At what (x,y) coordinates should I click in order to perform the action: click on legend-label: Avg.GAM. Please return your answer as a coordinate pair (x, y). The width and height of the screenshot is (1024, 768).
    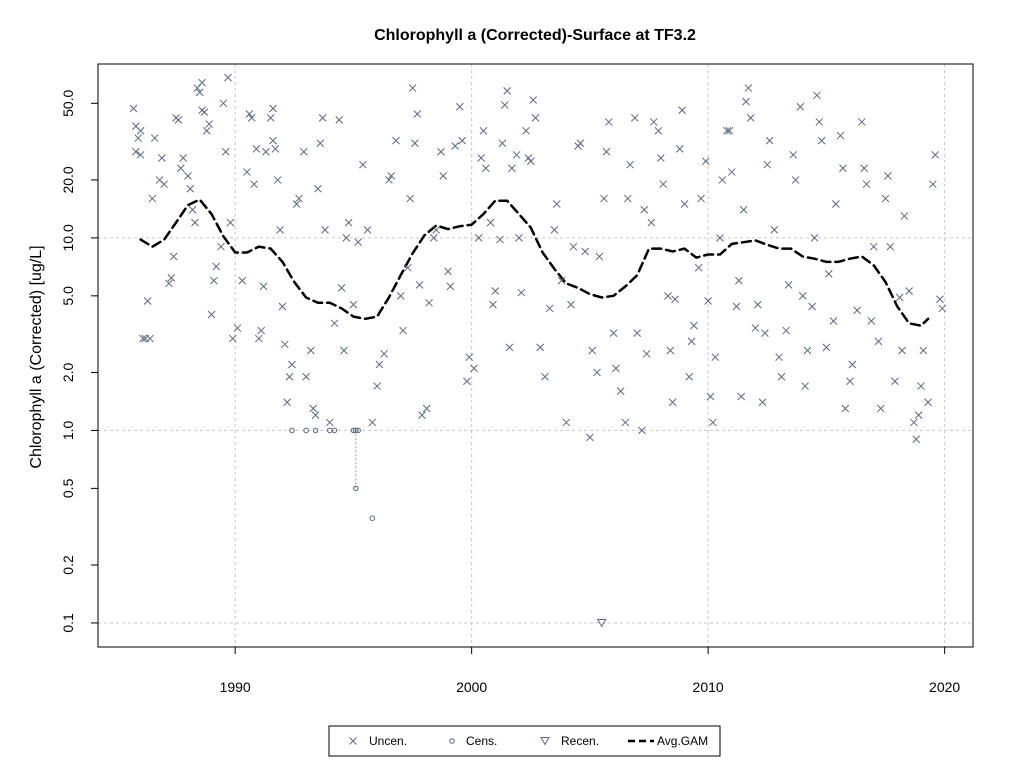
    Looking at the image, I should click on (682, 741).